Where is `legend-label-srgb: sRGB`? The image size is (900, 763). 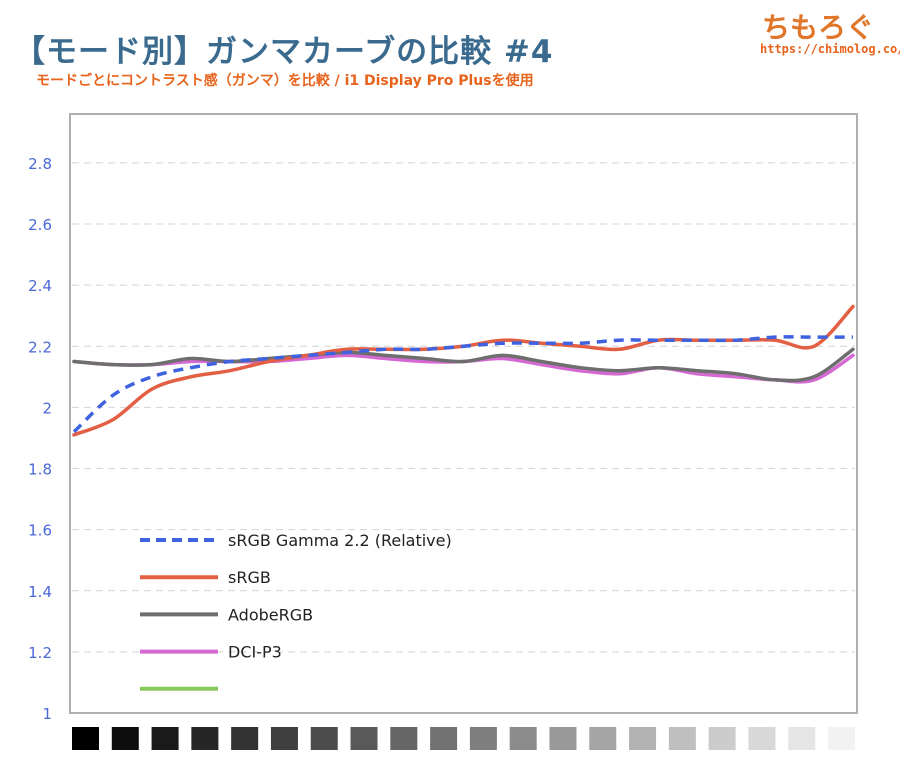
legend-label-srgb: sRGB is located at coordinates (249, 577).